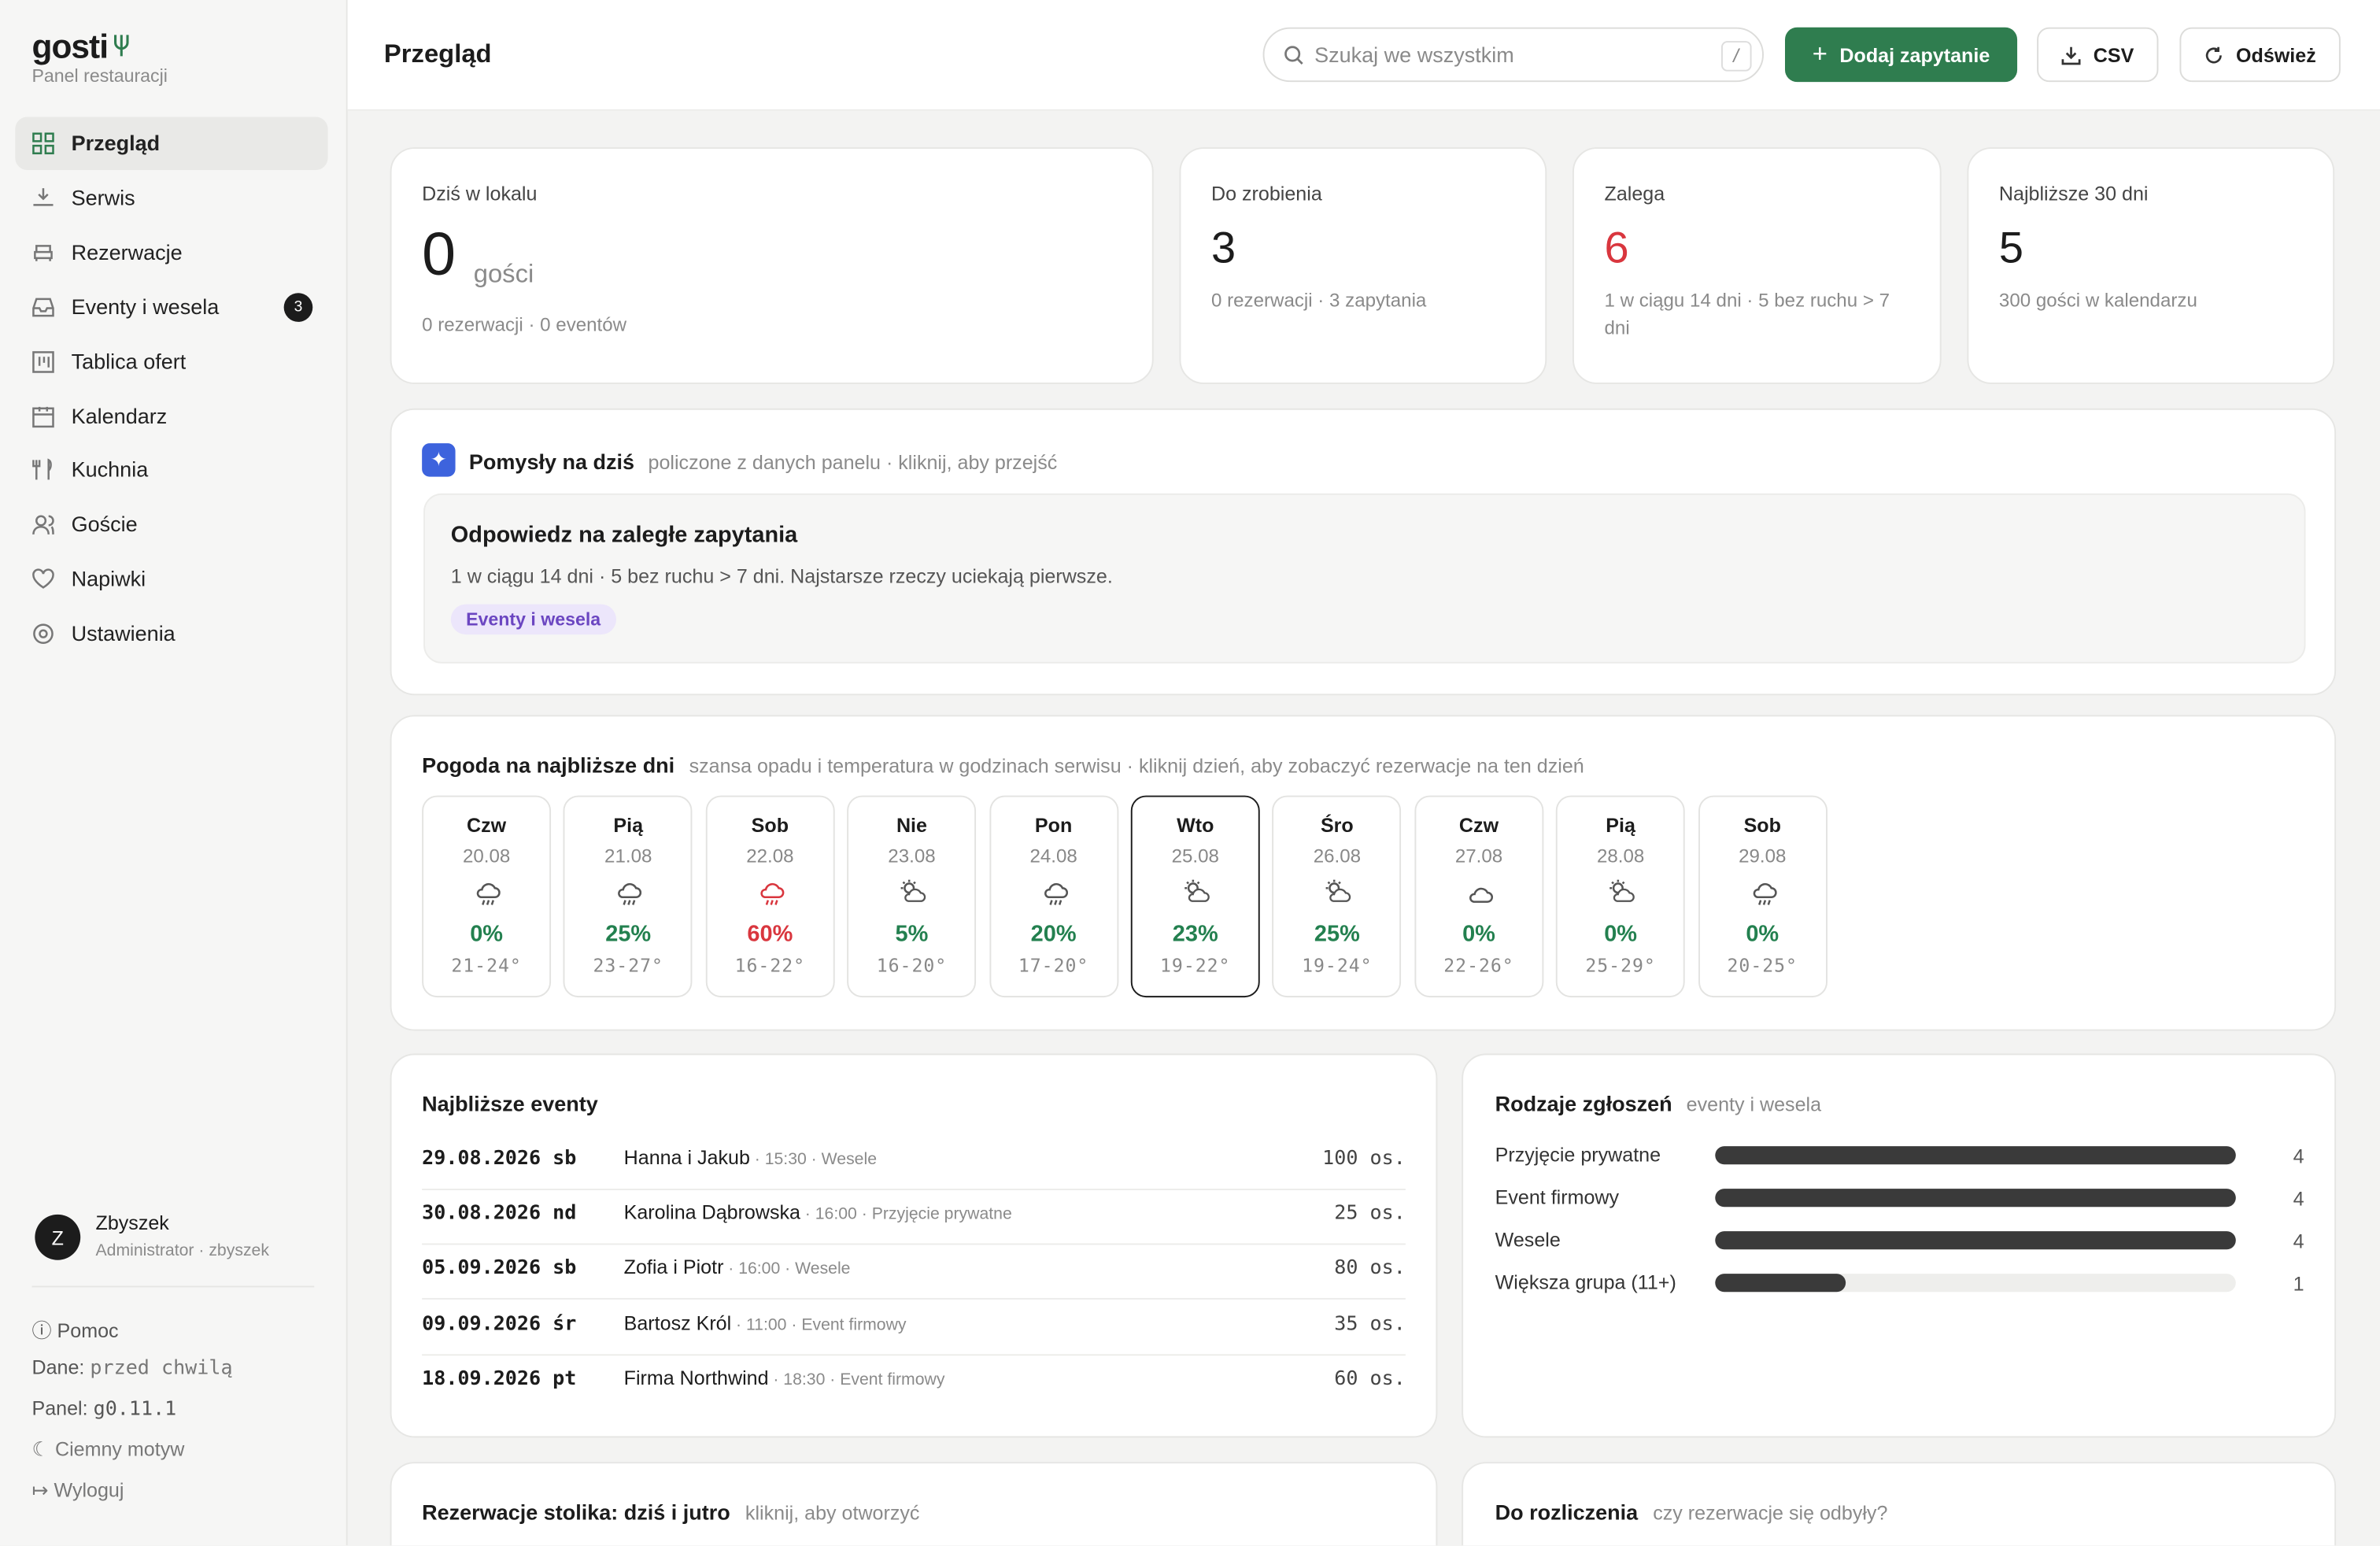  Describe the element at coordinates (1370, 1269) in the screenshot. I see `event-guests: 80 os.` at that location.